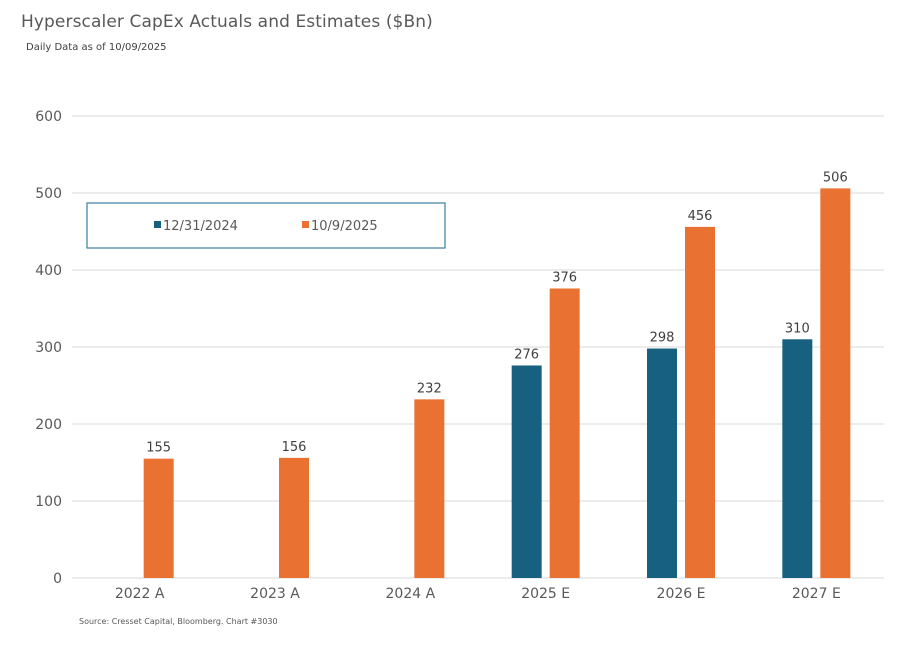 Image resolution: width=912 pixels, height=662 pixels. I want to click on bar-10-9-2025-2022-A, so click(158, 518).